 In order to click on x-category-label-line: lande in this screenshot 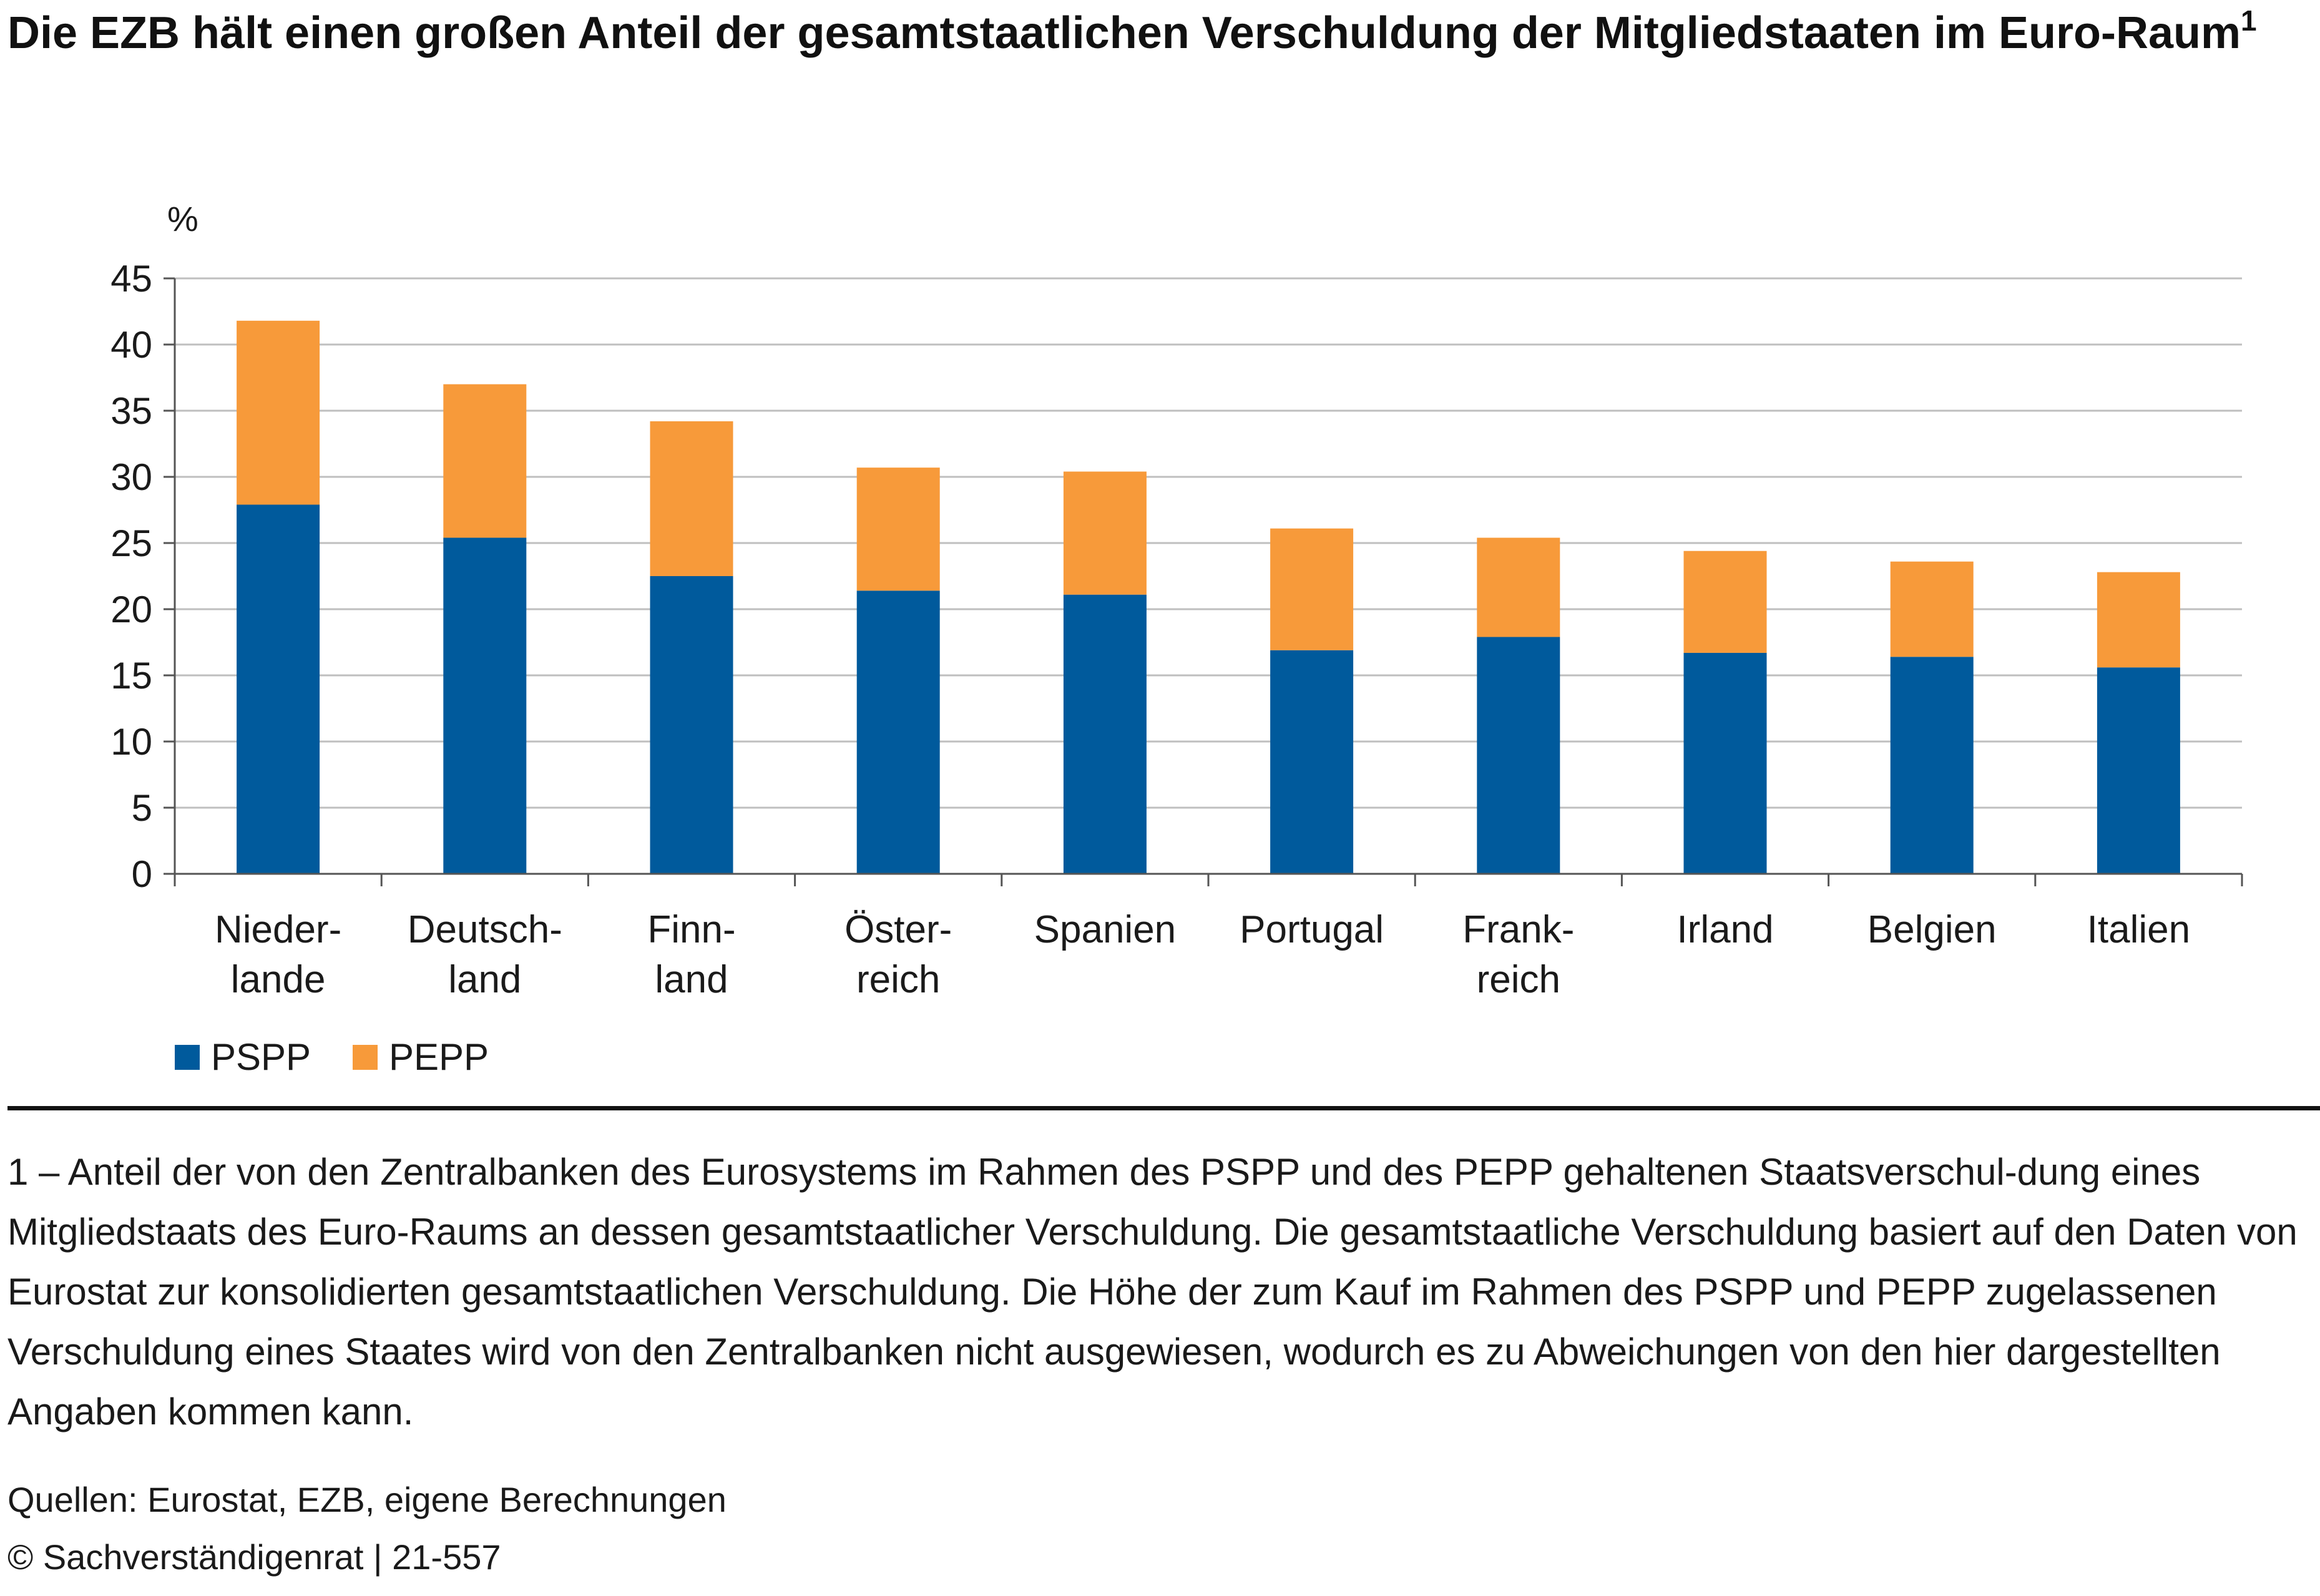, I will do `click(278, 979)`.